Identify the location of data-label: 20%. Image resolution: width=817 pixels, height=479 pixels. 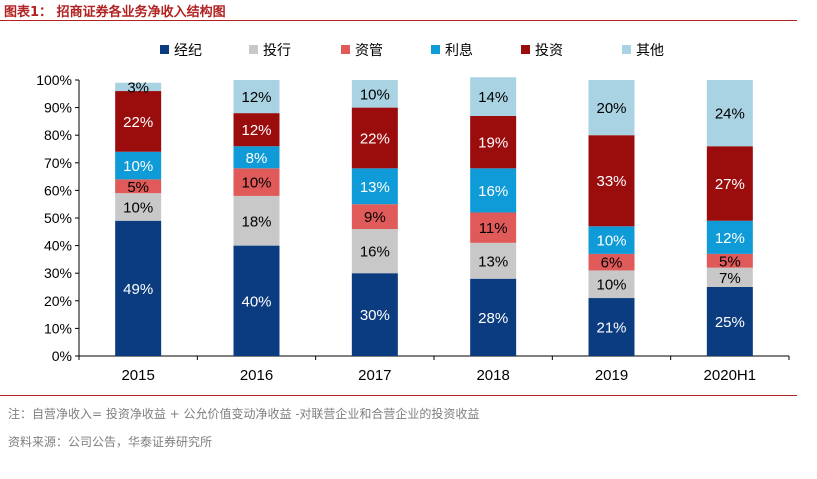
(611, 108).